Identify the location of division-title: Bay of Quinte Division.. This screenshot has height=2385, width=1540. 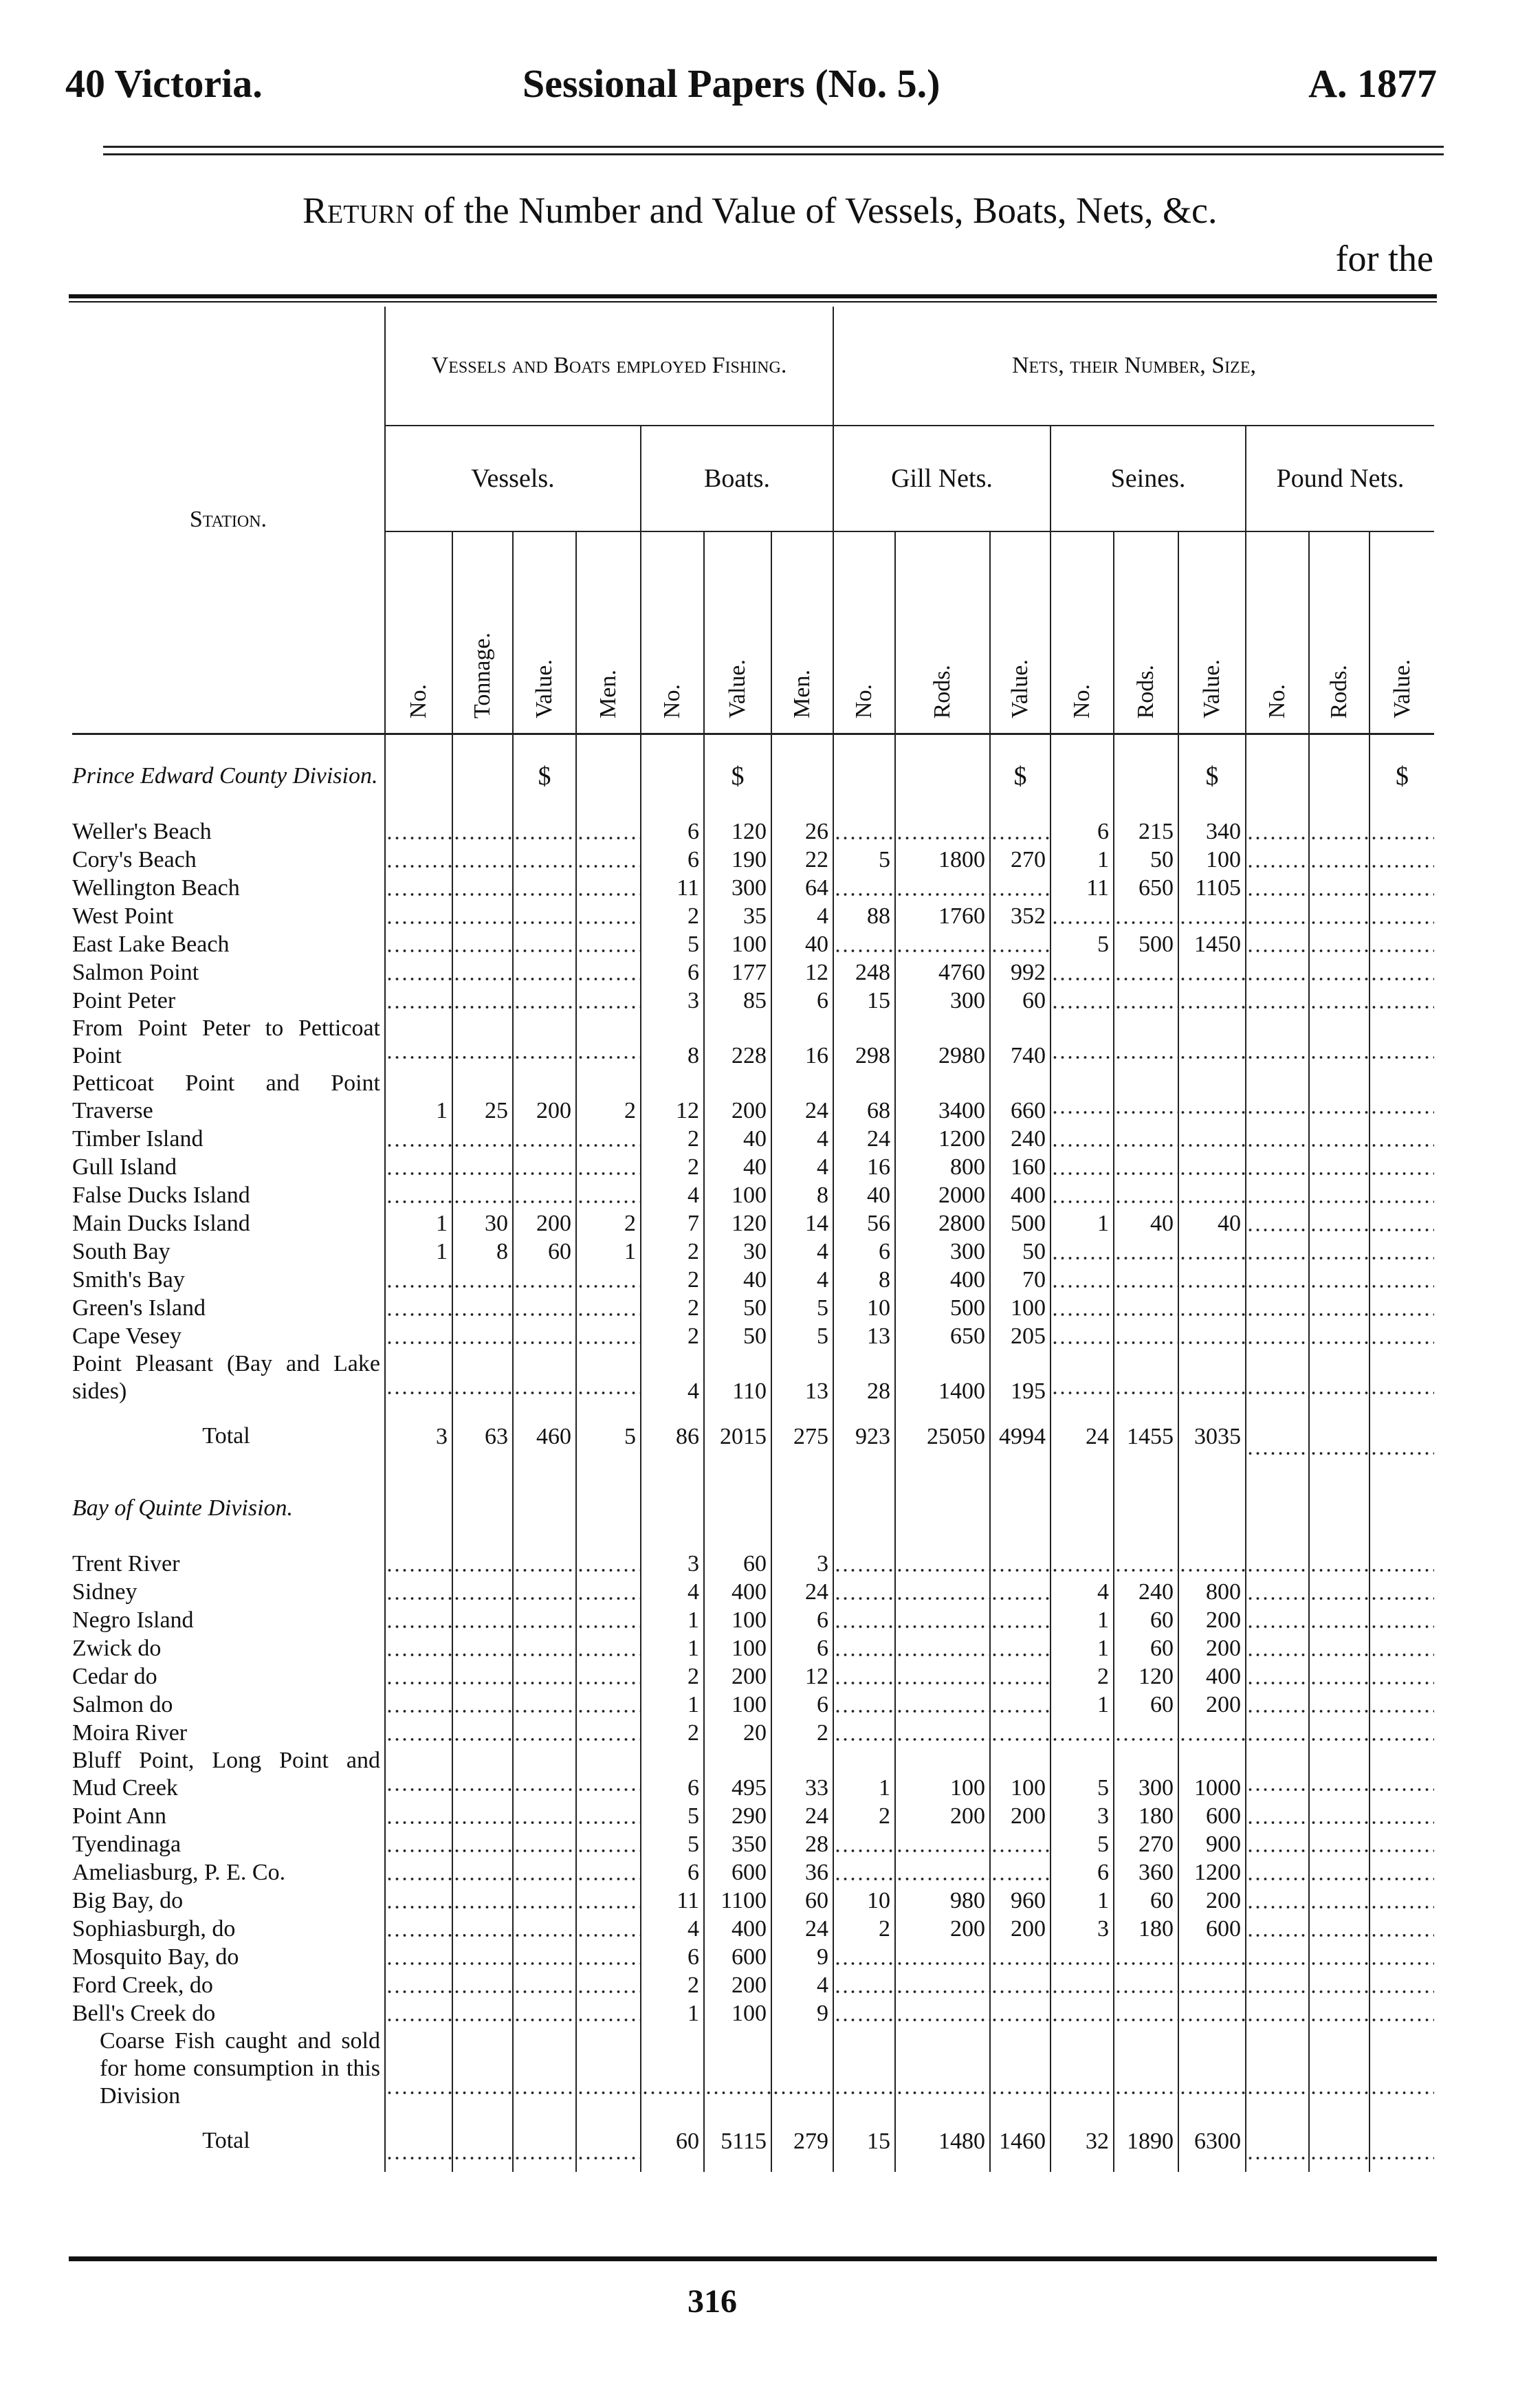
(183, 1508).